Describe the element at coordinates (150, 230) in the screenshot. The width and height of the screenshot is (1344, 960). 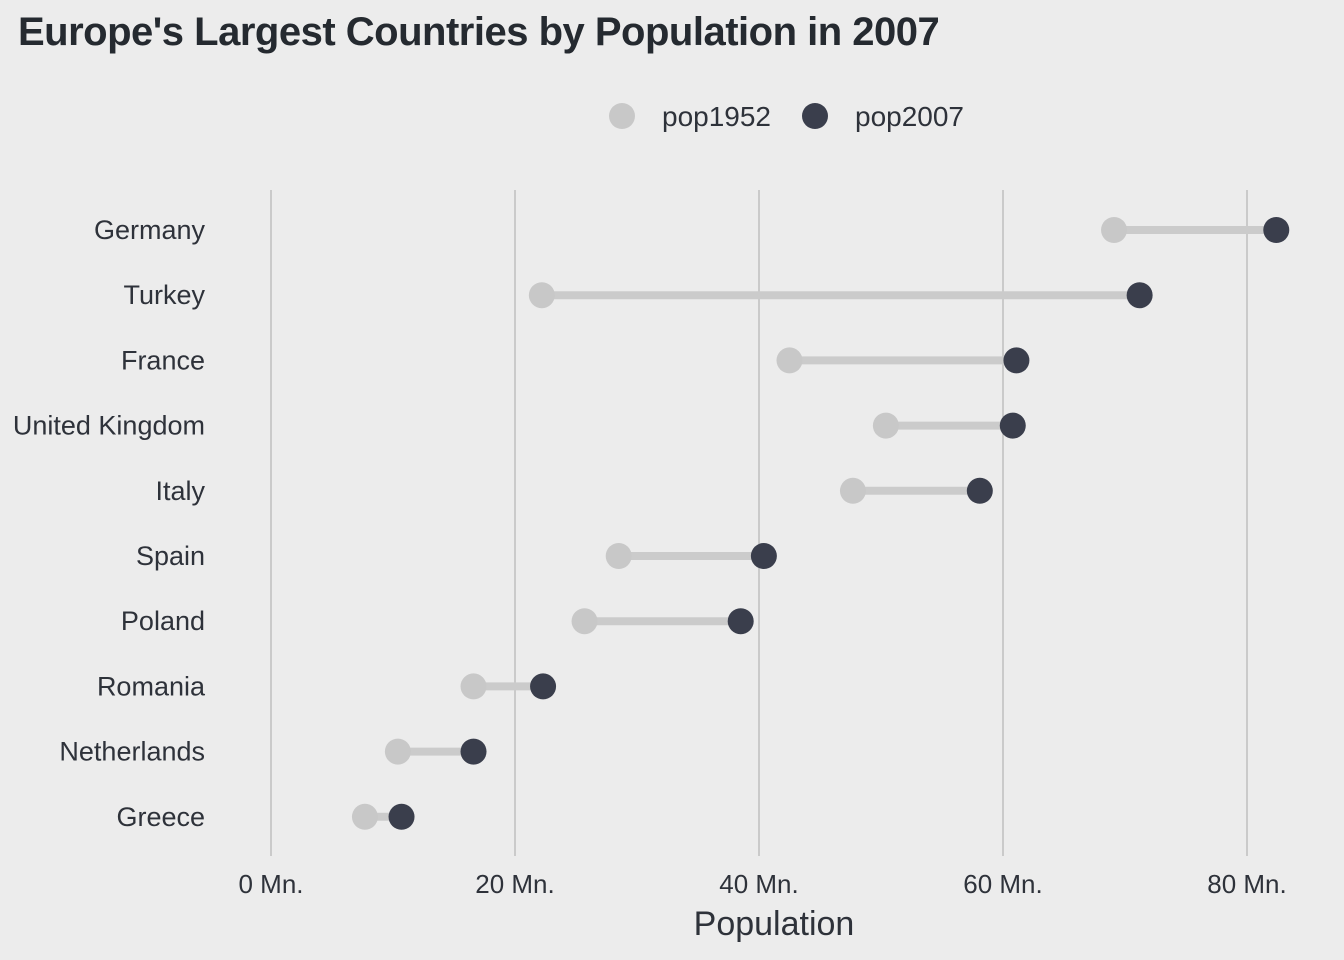
I see `y-label-germany: Germany` at that location.